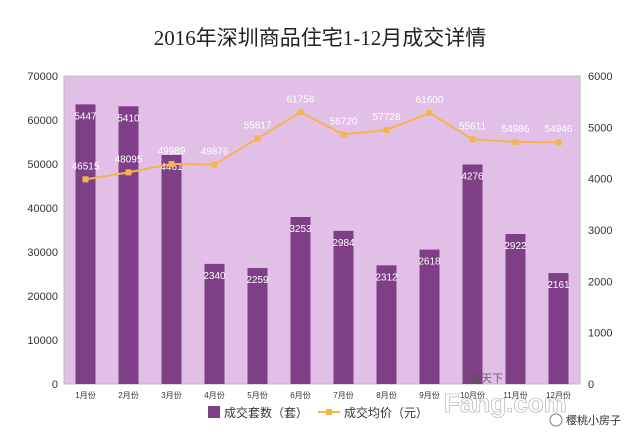 The image size is (640, 436). I want to click on bar-data-label: 2259, so click(257, 280).